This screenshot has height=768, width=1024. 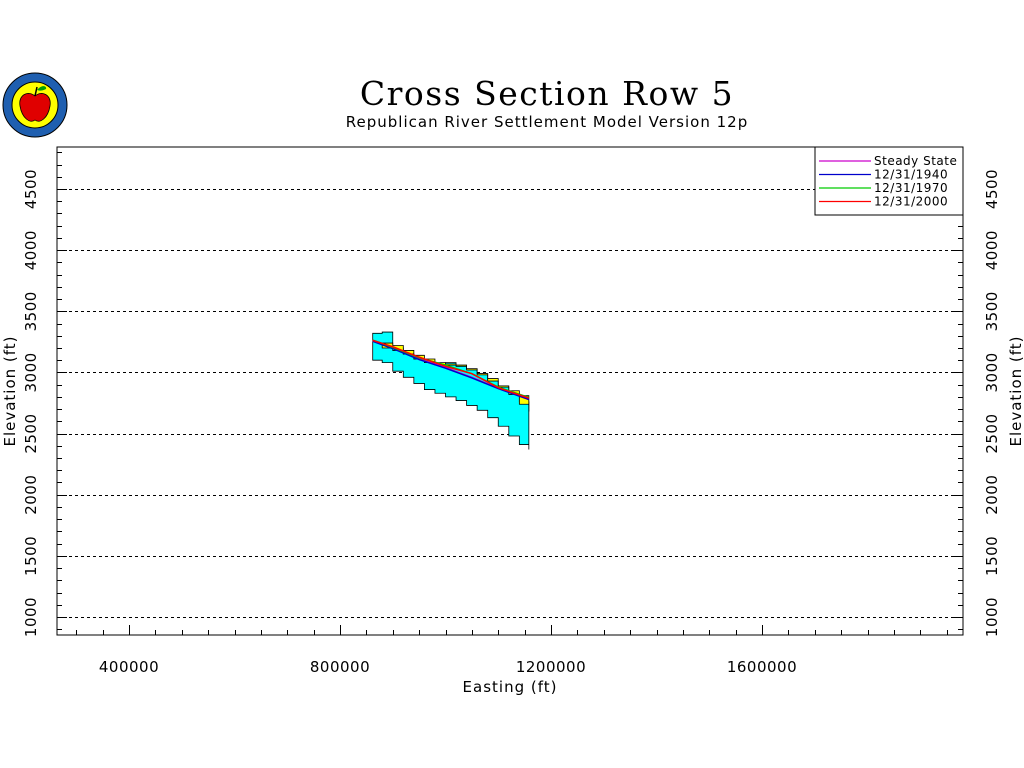 What do you see at coordinates (31, 189) in the screenshot?
I see `y-tick-label-left: 4500` at bounding box center [31, 189].